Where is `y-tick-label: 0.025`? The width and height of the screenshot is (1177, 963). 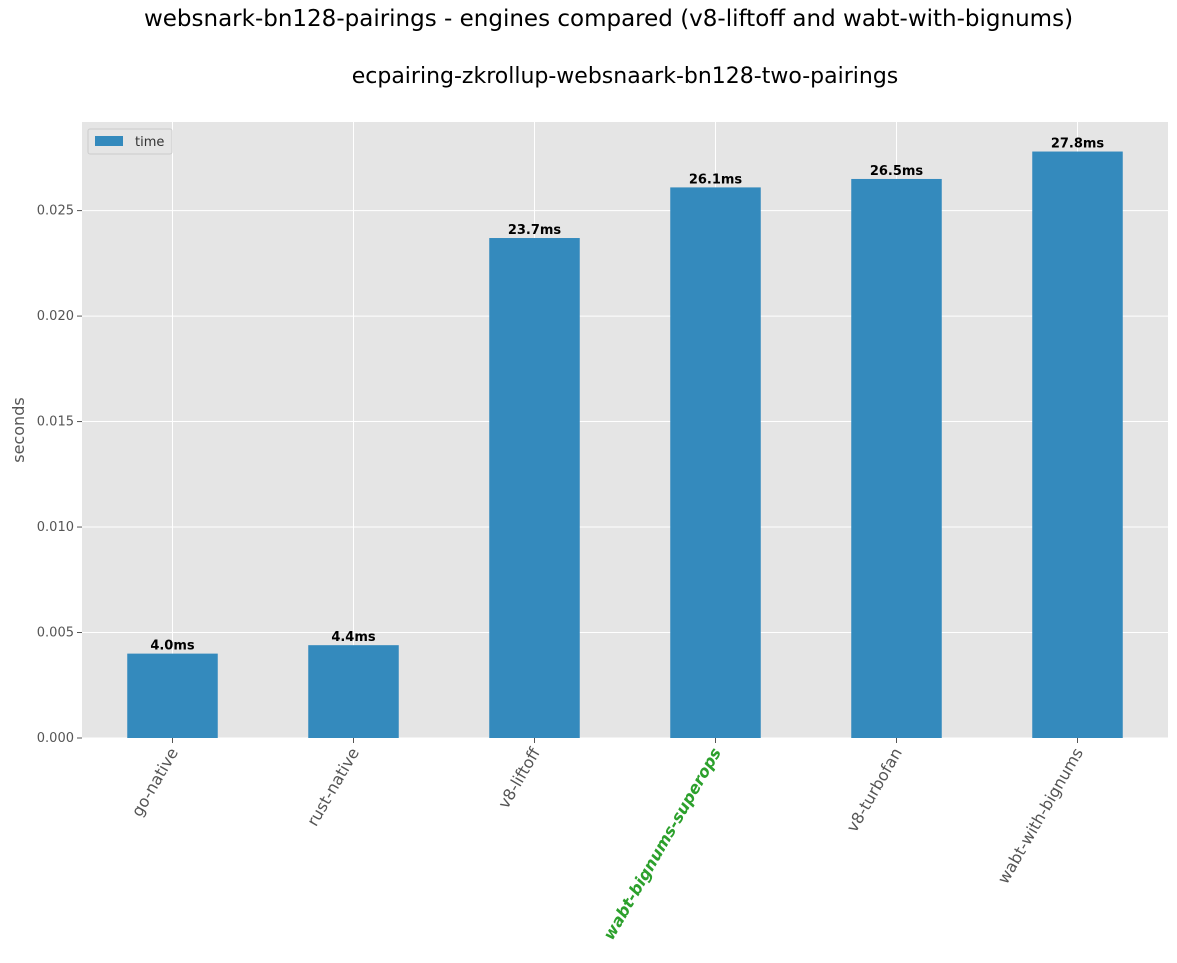
y-tick-label: 0.025 is located at coordinates (55, 211).